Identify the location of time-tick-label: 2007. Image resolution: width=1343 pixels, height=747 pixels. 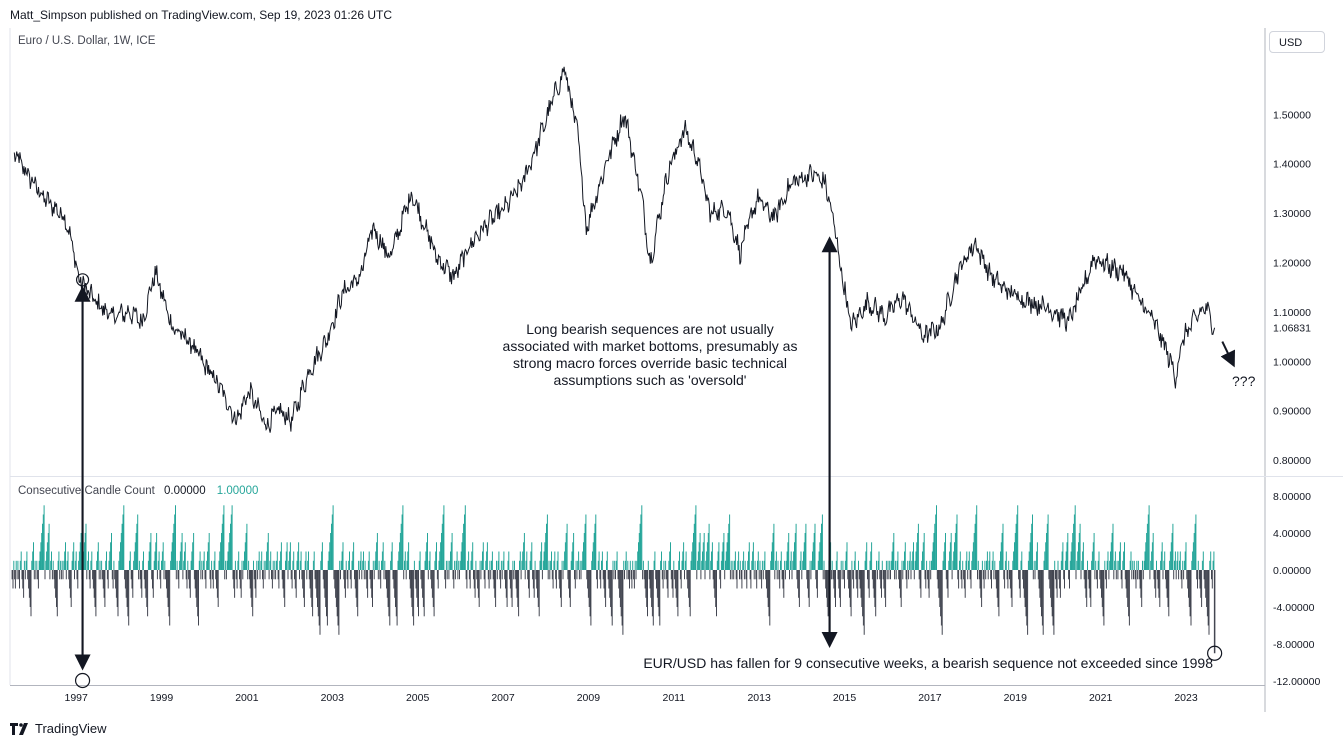
(503, 698).